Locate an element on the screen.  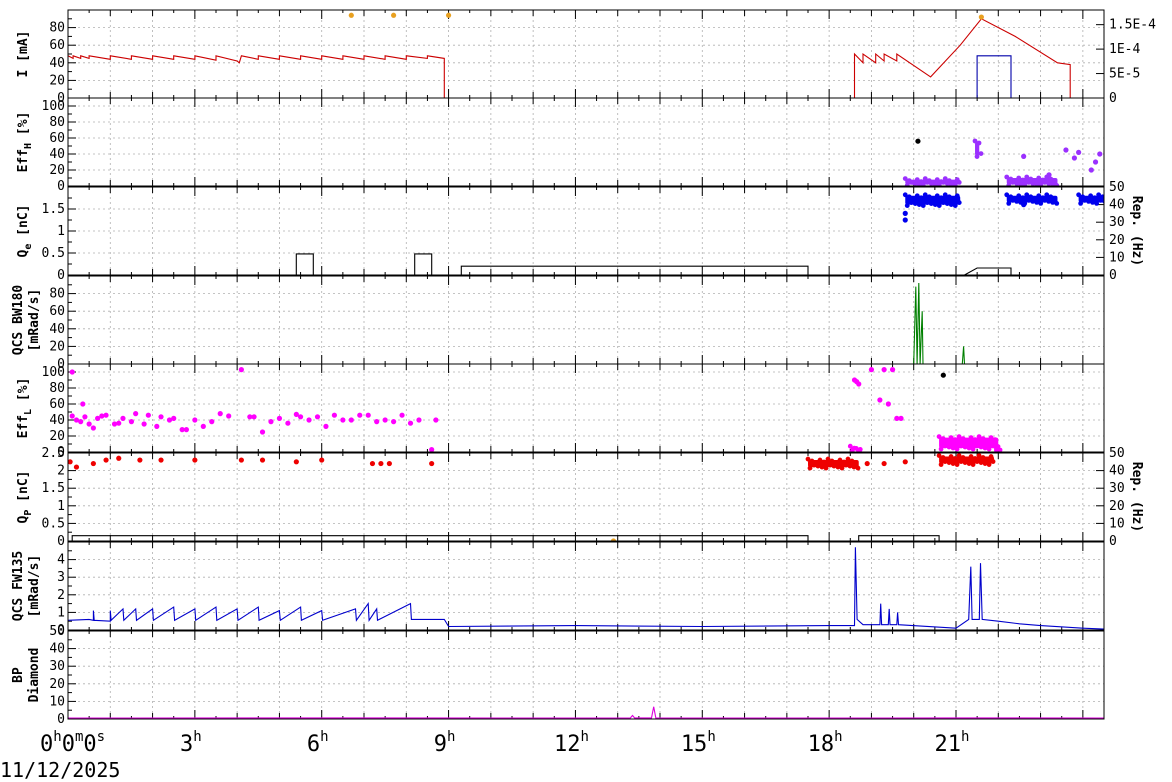
xtick-label: 6h is located at coordinates (318, 743).